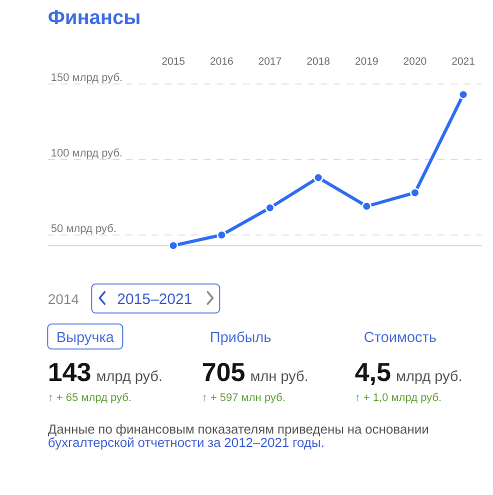  I want to click on text: ↑ + 65 млрд руб., so click(90, 398).